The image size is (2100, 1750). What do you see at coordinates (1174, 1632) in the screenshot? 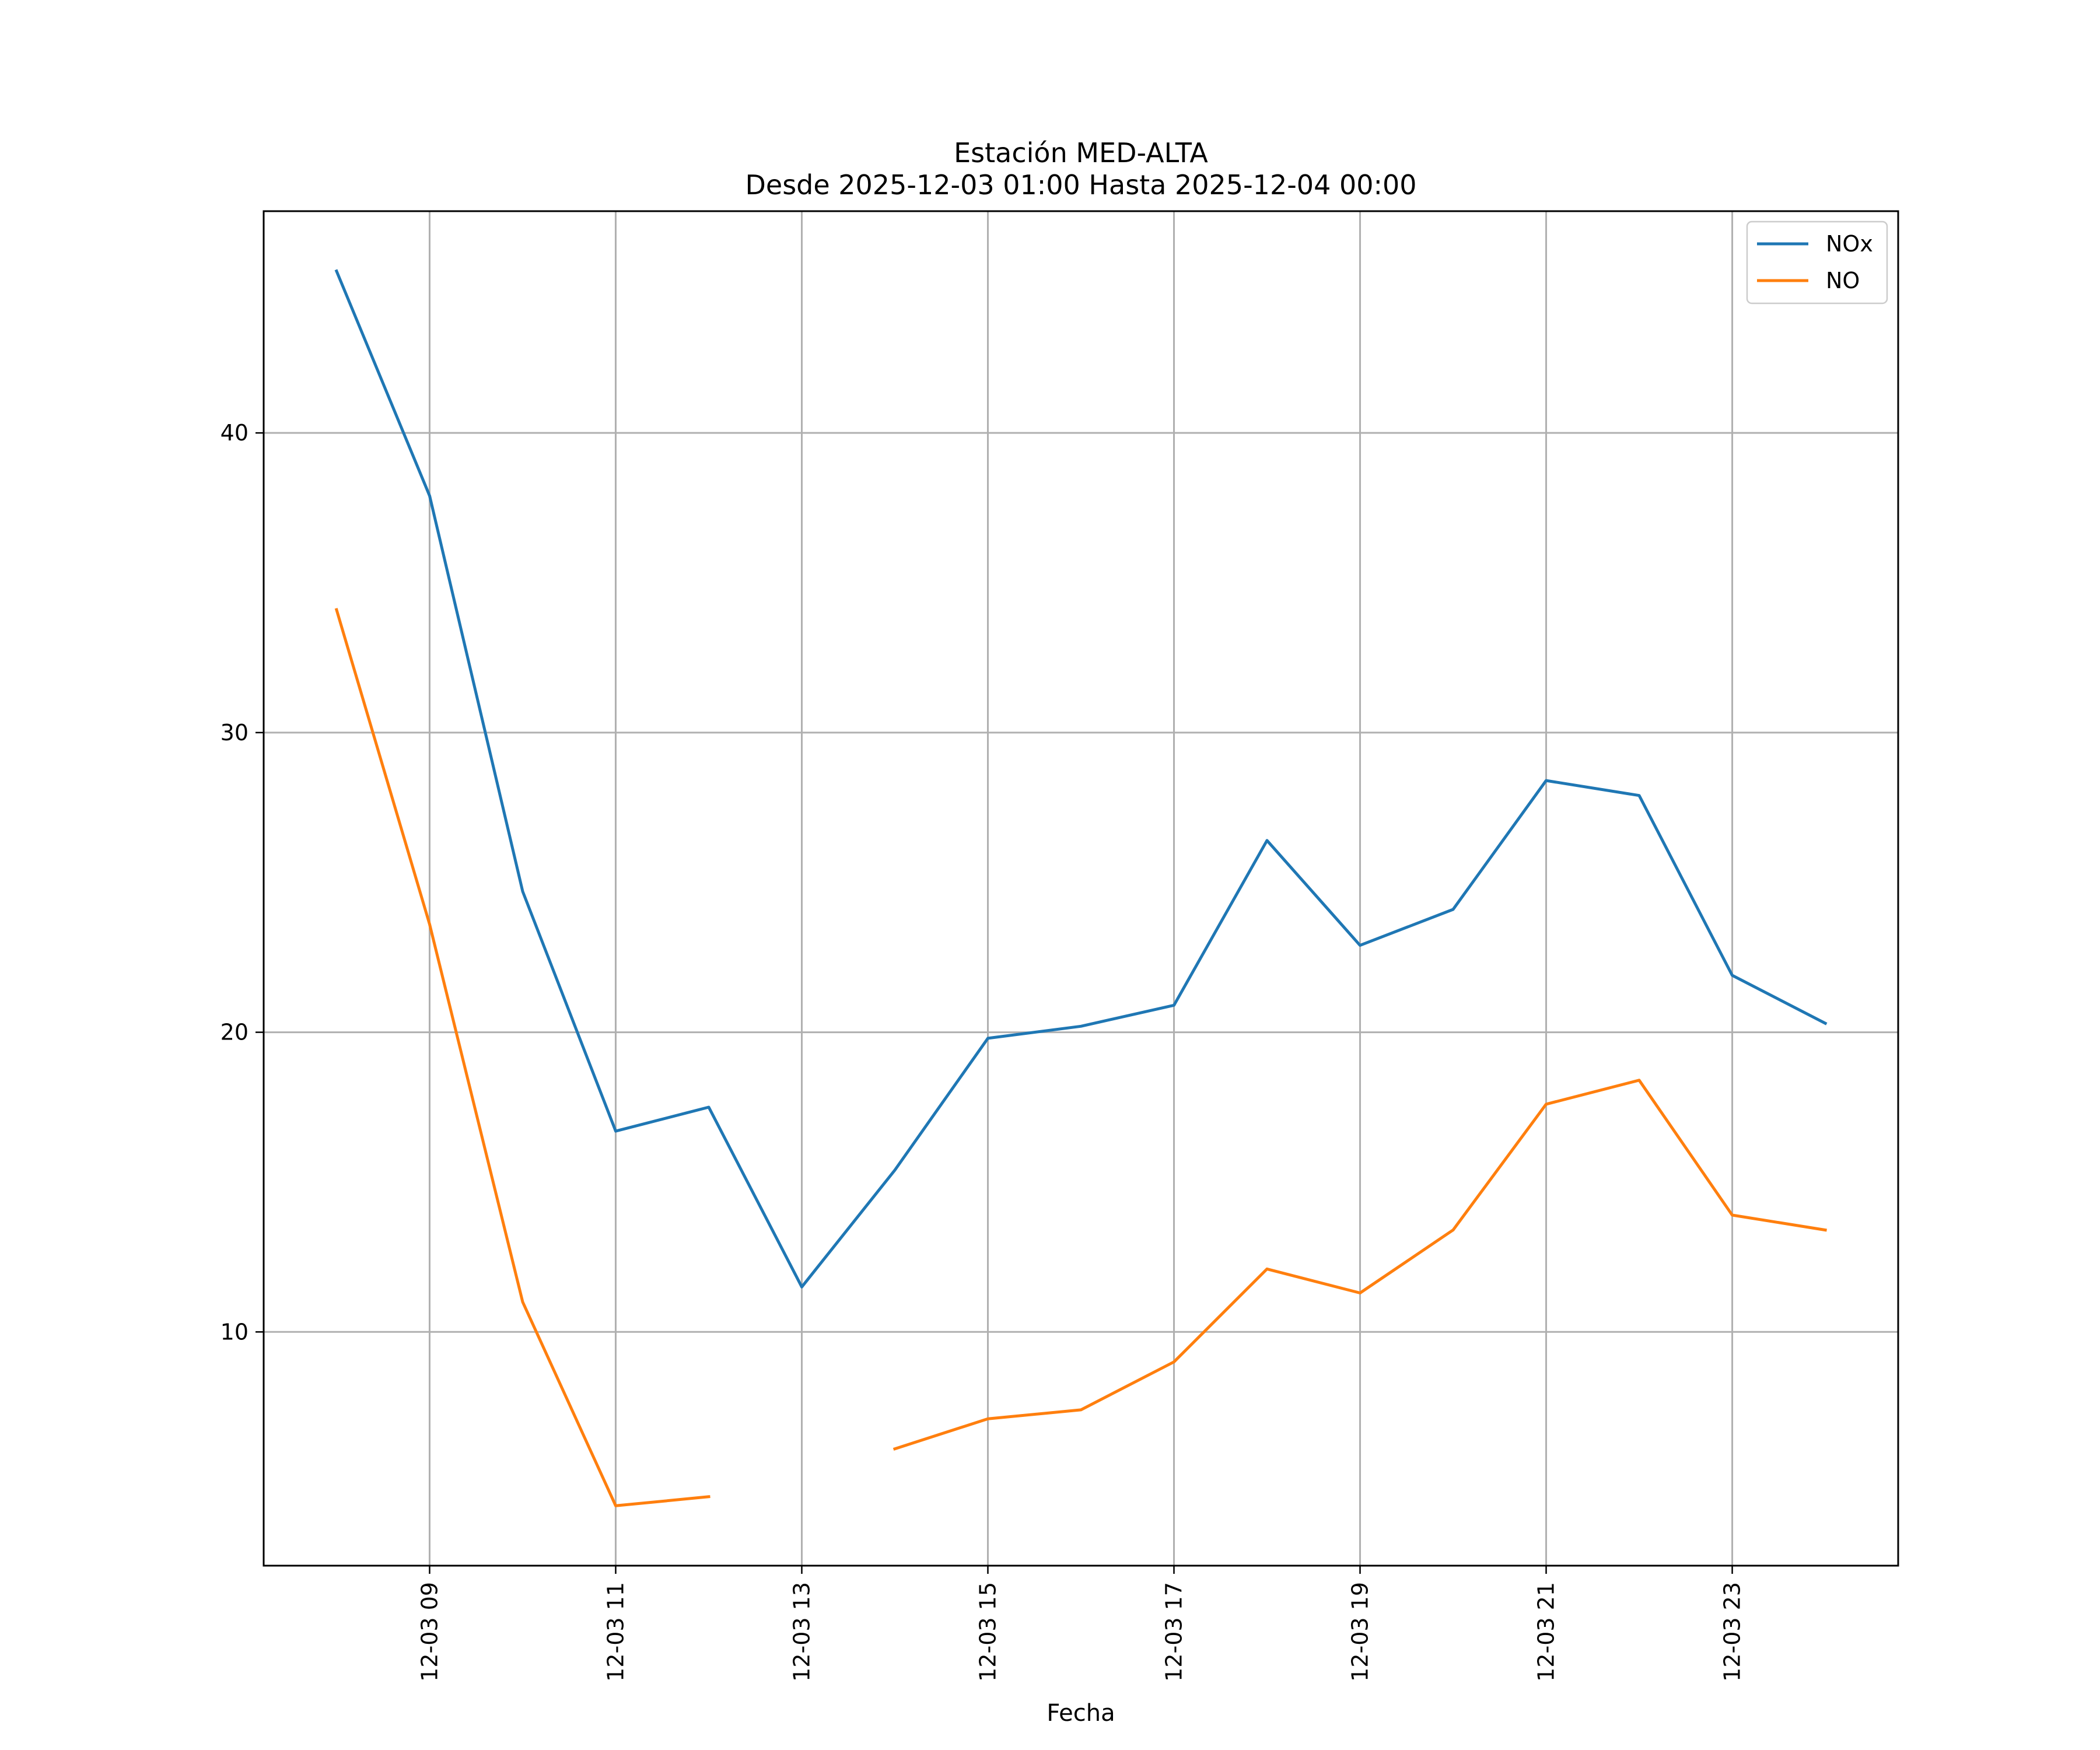
I see `x-tick-label: 12-03 17` at bounding box center [1174, 1632].